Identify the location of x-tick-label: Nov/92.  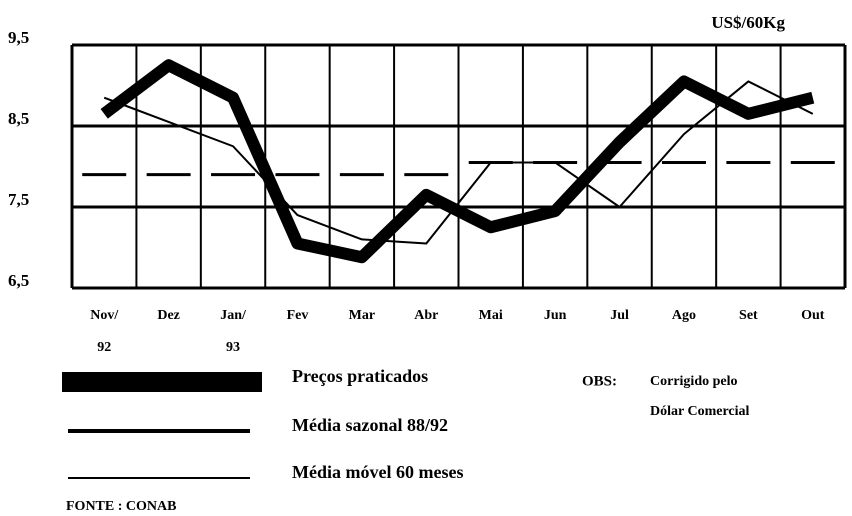
(104, 331).